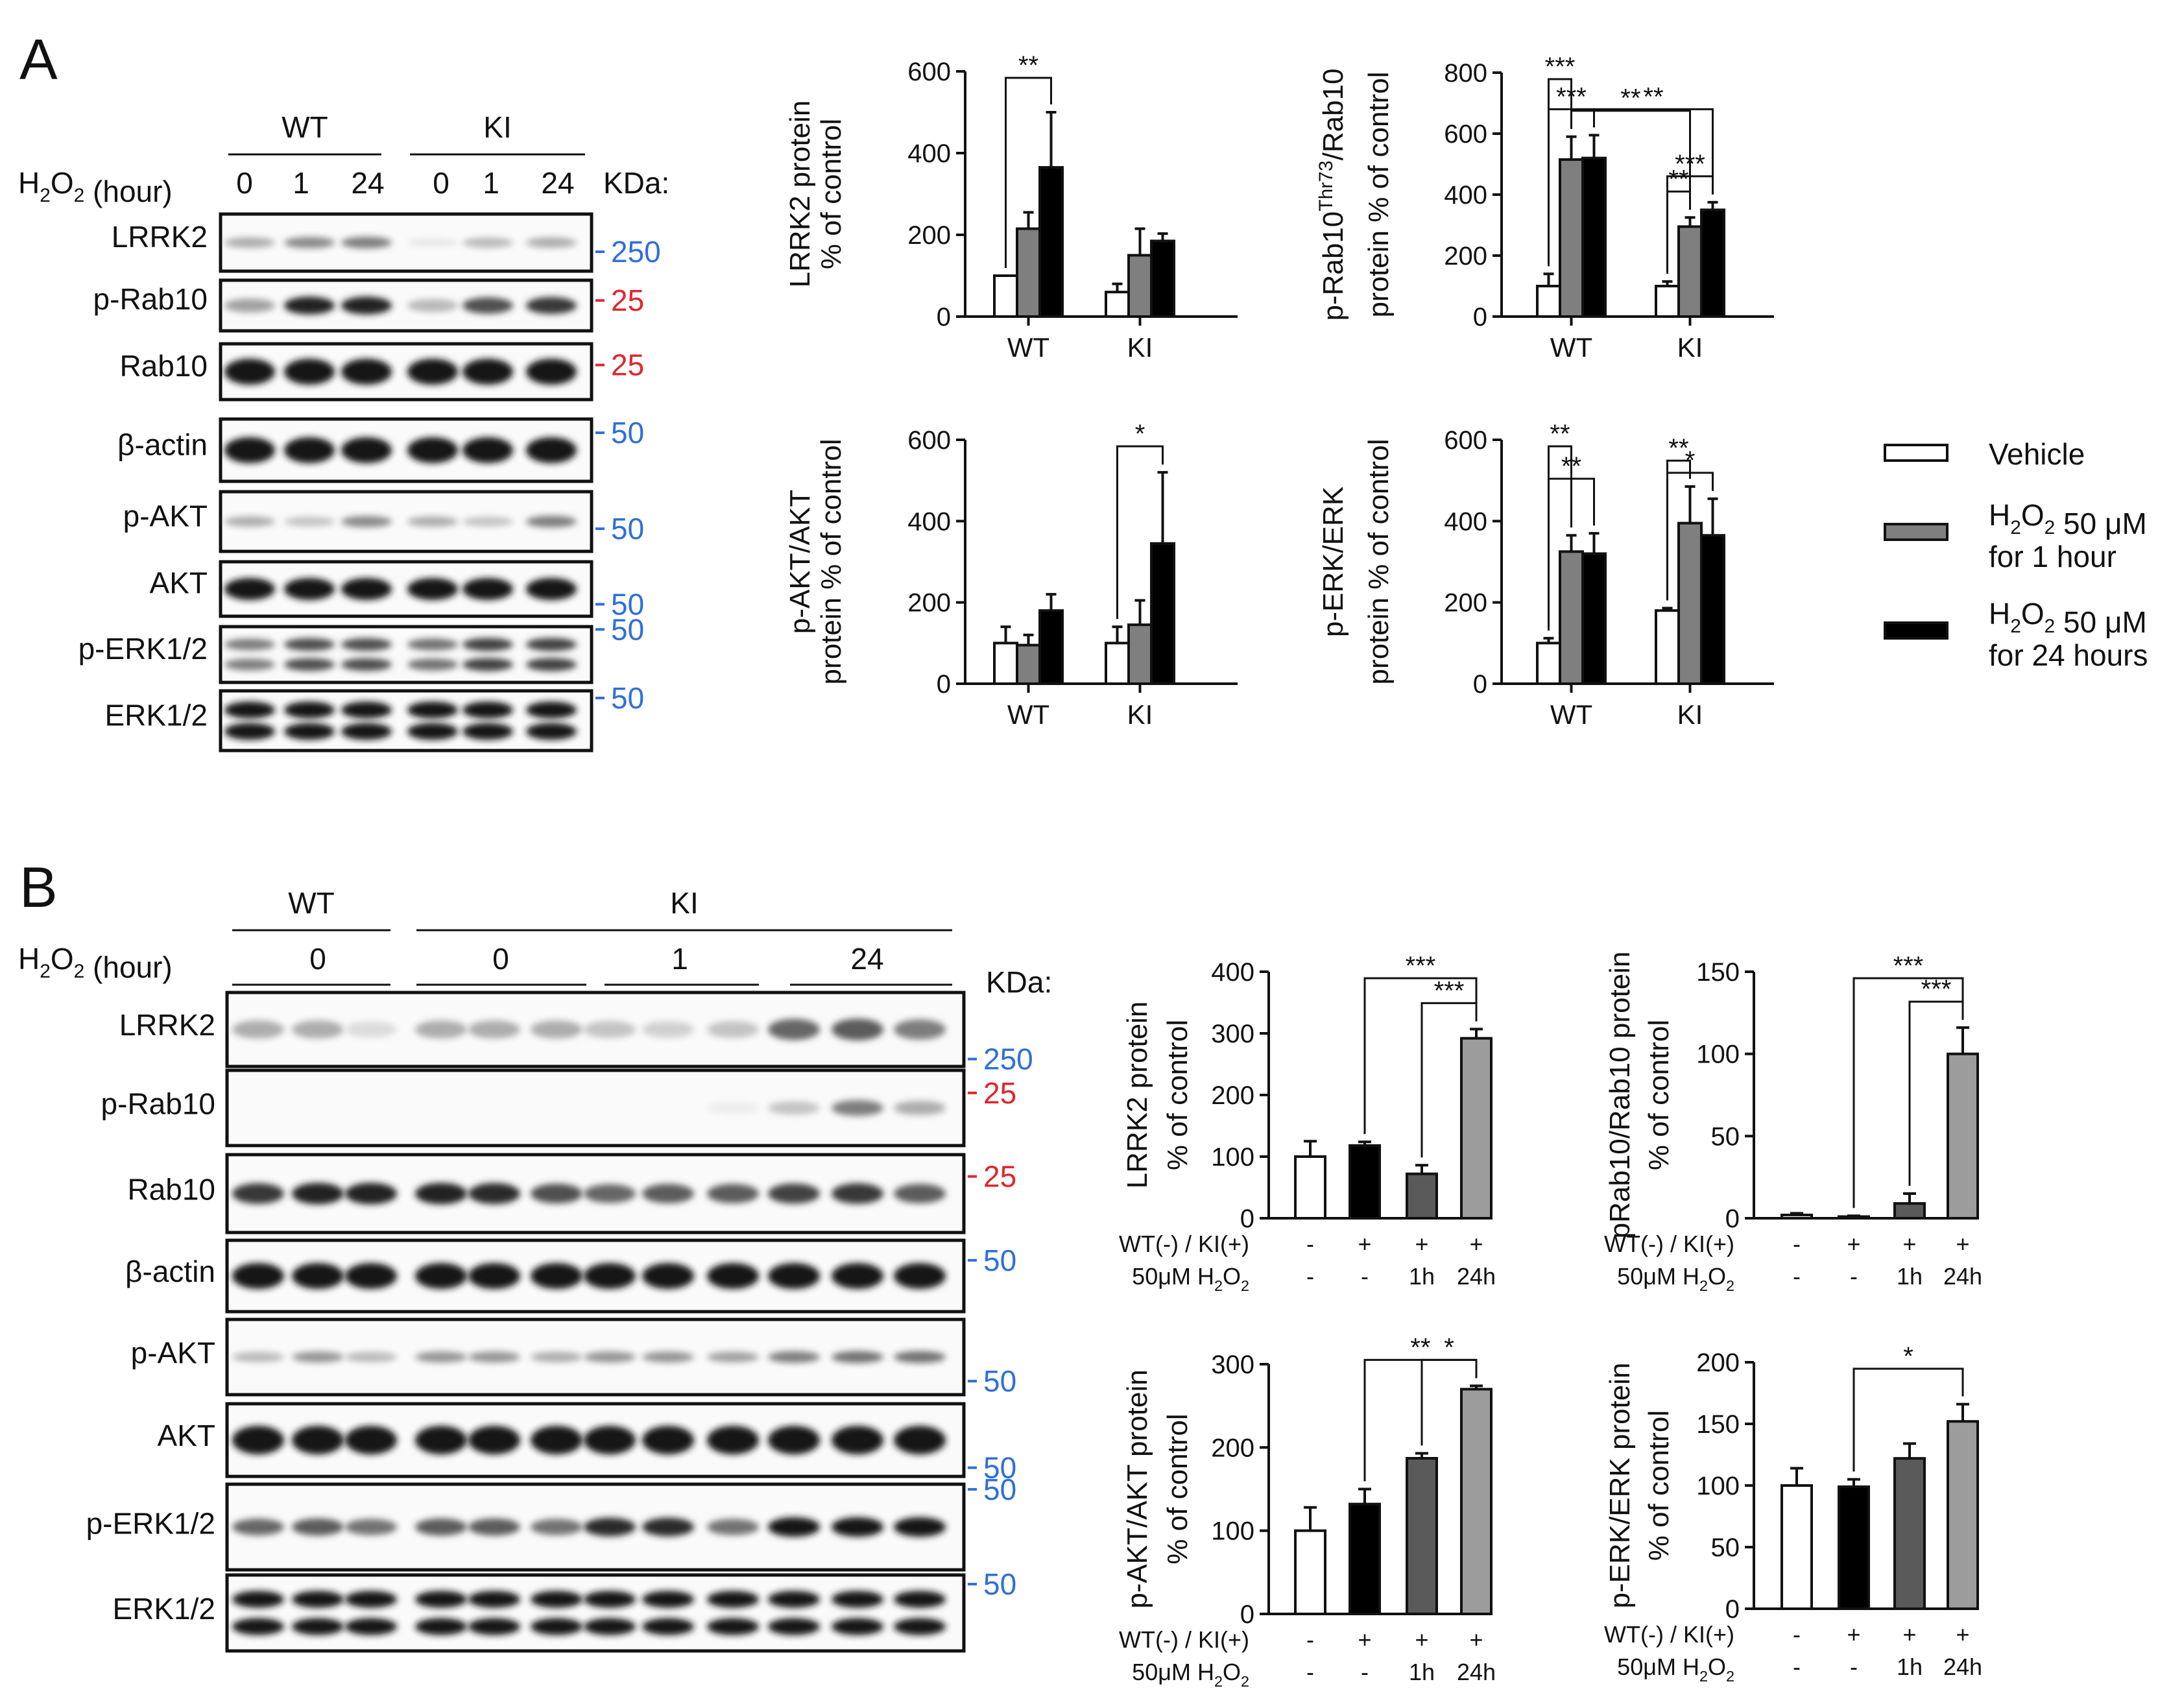  I want to click on legend-label: for 24 hours, so click(2068, 655).